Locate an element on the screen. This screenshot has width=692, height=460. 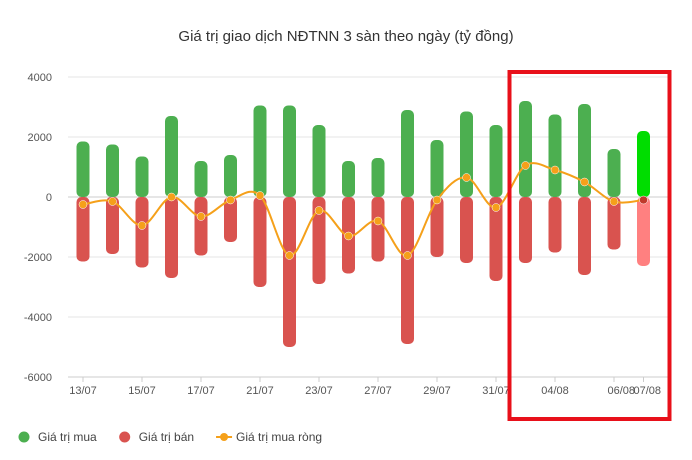
x-tick-label: 04/08 is located at coordinates (555, 391).